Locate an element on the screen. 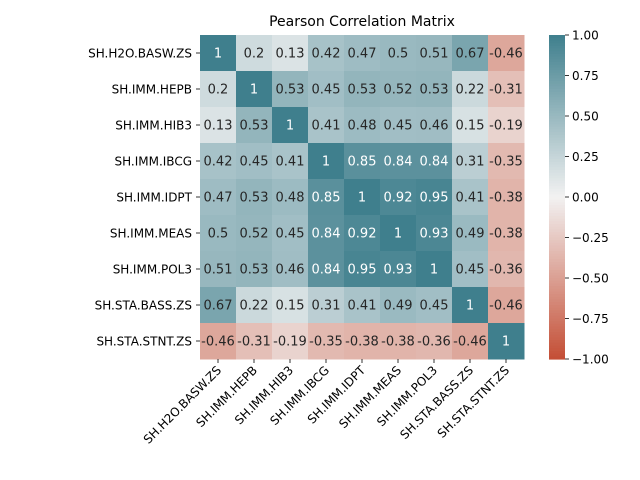 The width and height of the screenshot is (640, 480). cell-value-label: -0.38 is located at coordinates (506, 198).